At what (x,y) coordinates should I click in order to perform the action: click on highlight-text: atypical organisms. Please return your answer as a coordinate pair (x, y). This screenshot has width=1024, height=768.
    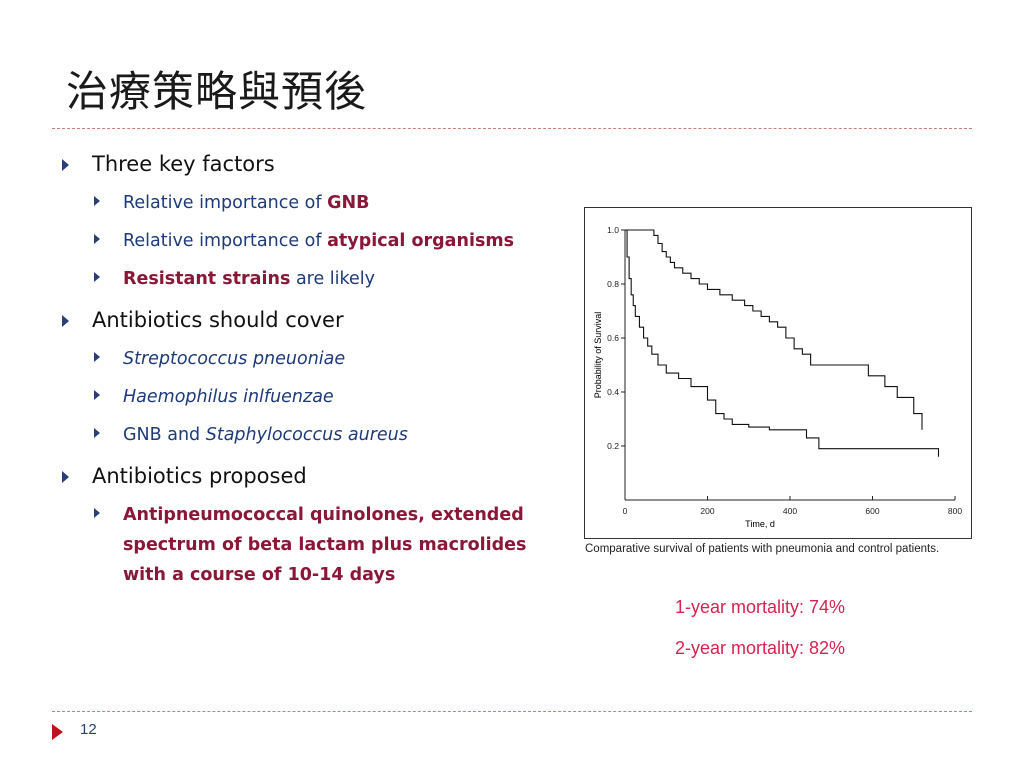
    Looking at the image, I should click on (421, 241).